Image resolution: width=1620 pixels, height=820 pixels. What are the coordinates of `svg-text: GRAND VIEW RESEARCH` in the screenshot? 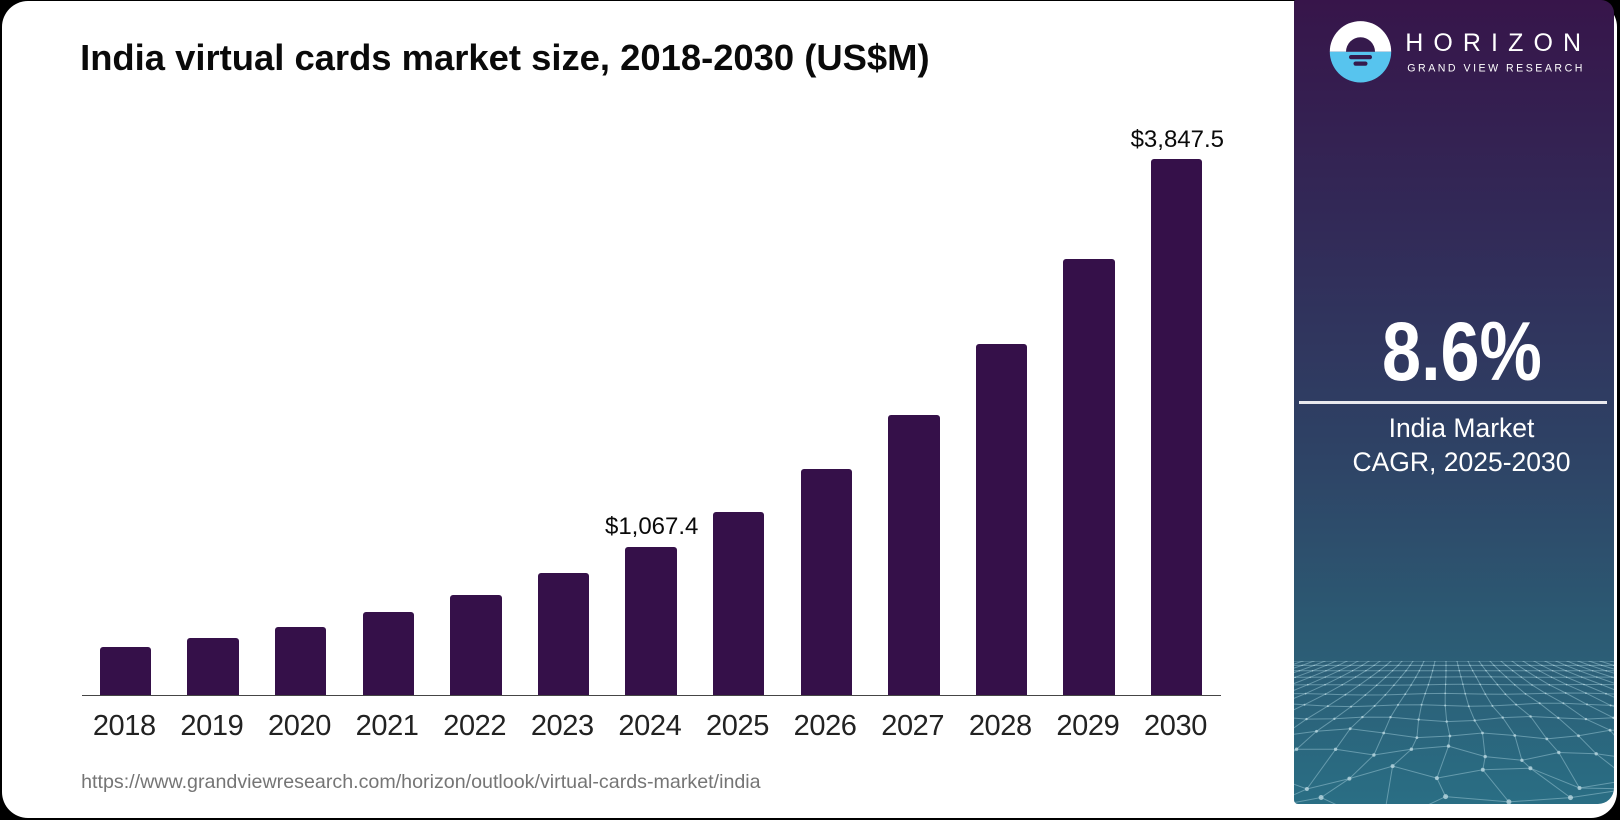 It's located at (1496, 69).